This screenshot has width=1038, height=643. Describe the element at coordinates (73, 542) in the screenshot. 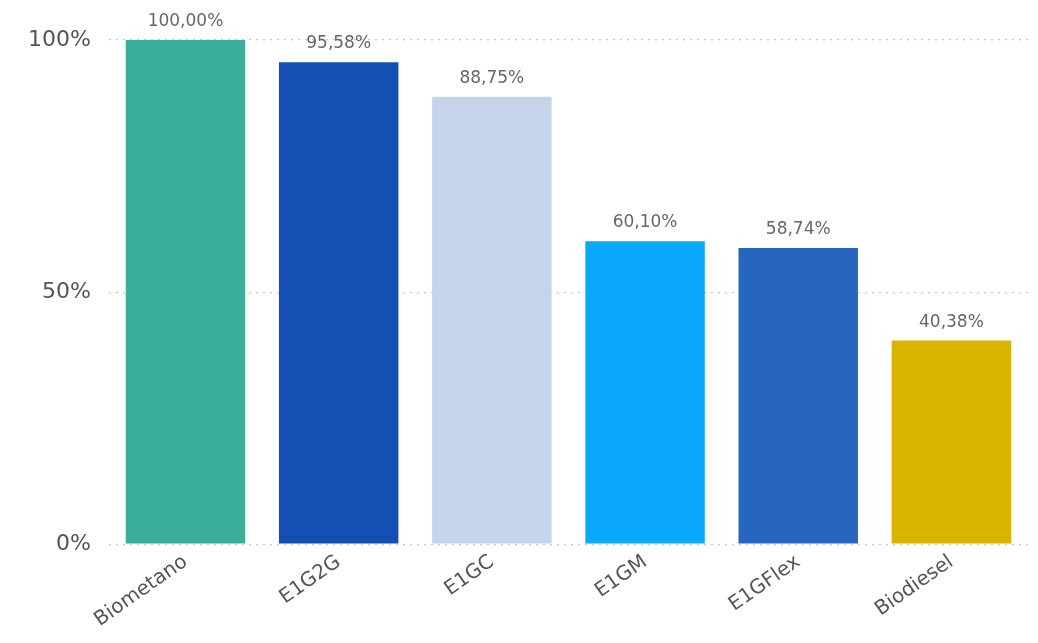

I see `y-tick-label: 0%` at that location.